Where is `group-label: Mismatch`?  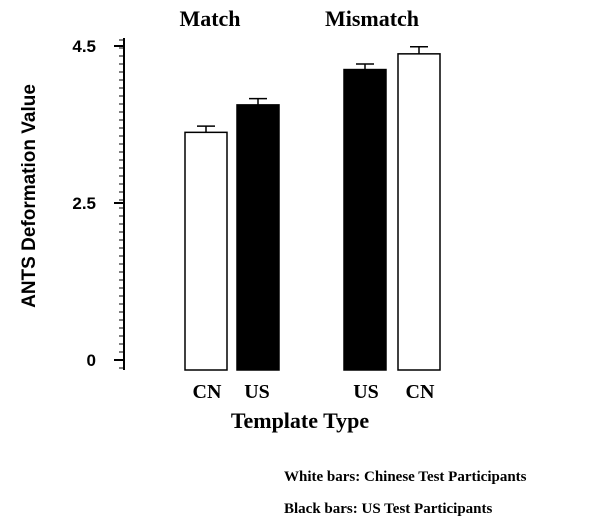
group-label: Mismatch is located at coordinates (372, 18).